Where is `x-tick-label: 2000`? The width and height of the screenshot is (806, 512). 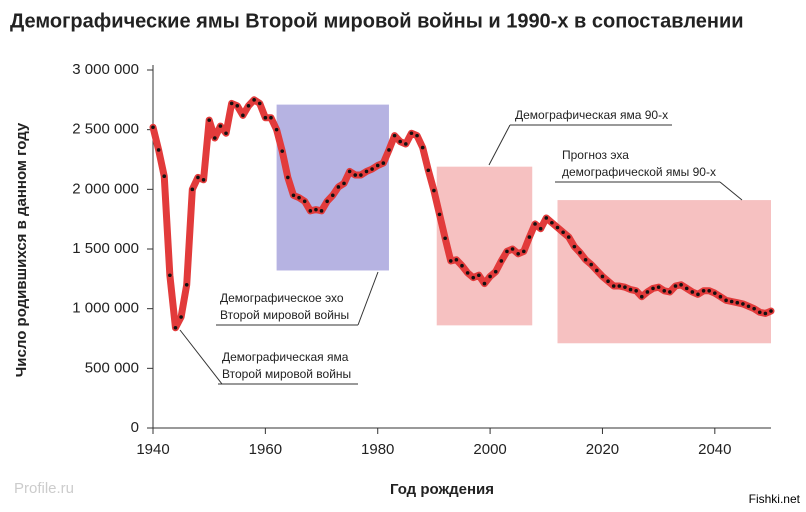 x-tick-label: 2000 is located at coordinates (489, 449).